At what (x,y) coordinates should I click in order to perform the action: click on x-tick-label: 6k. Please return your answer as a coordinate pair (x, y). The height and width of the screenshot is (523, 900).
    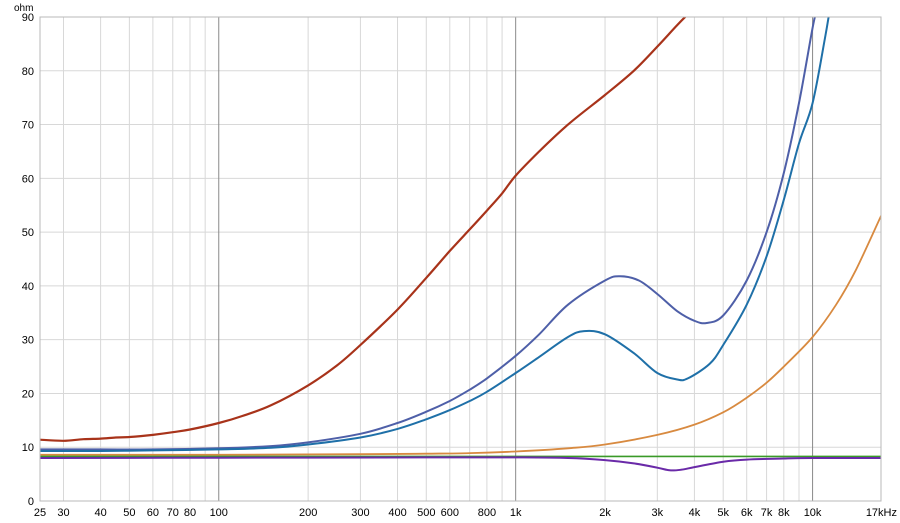
    Looking at the image, I should click on (747, 513).